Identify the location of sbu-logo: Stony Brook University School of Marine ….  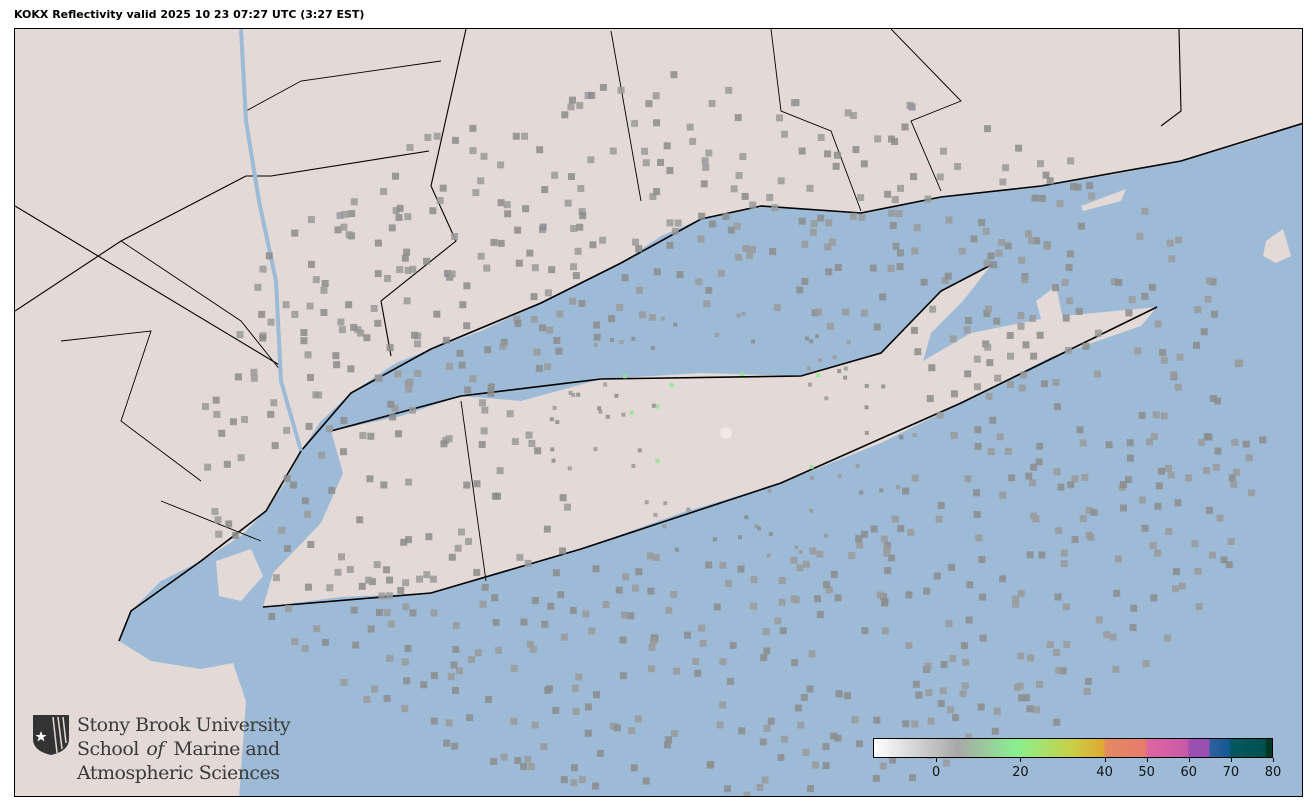
(161, 749).